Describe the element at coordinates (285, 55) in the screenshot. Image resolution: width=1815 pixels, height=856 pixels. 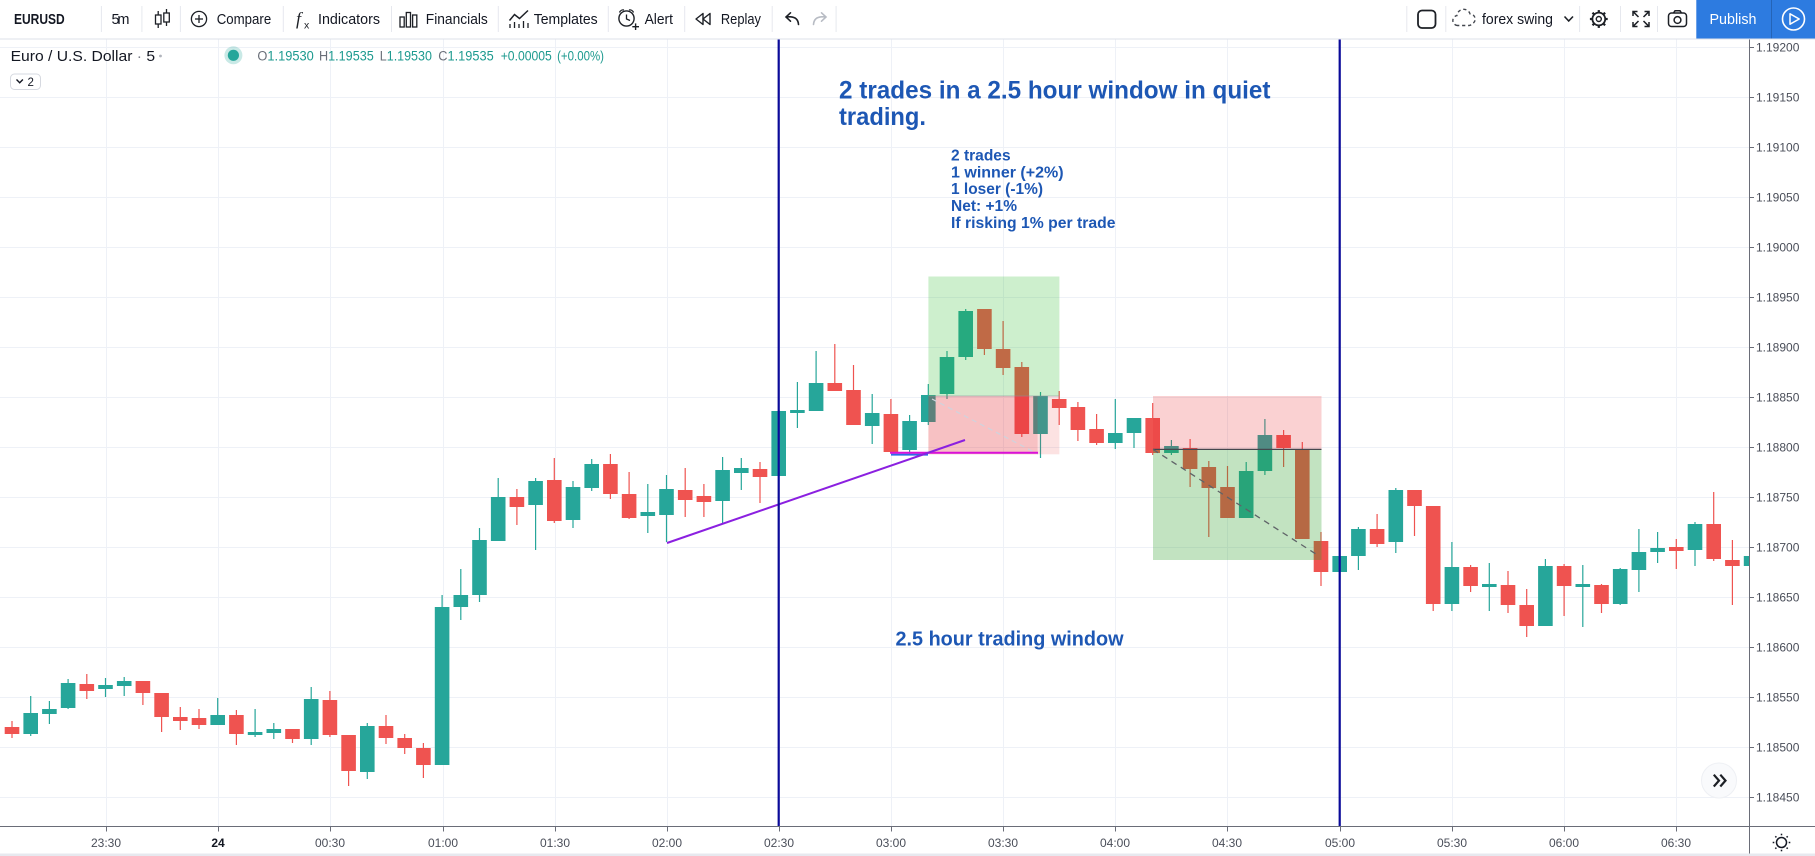
I see `svg-text: O1.19530` at that location.